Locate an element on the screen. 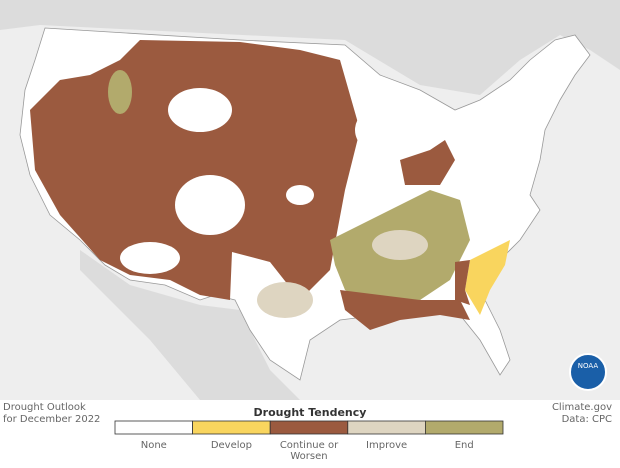 Image resolution: width=620 pixels, height=468 pixels. legend-label: End is located at coordinates (464, 445).